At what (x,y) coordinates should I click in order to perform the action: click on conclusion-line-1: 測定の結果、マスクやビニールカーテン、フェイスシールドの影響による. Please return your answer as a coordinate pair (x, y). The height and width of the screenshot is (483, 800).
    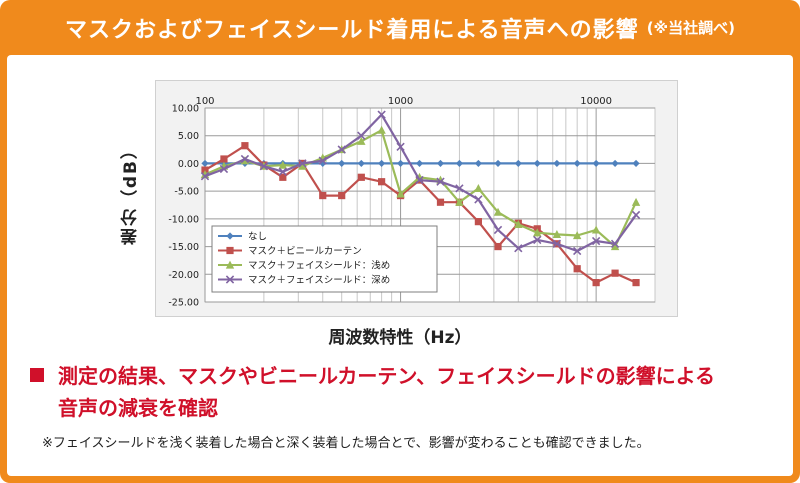
    Looking at the image, I should click on (410, 376).